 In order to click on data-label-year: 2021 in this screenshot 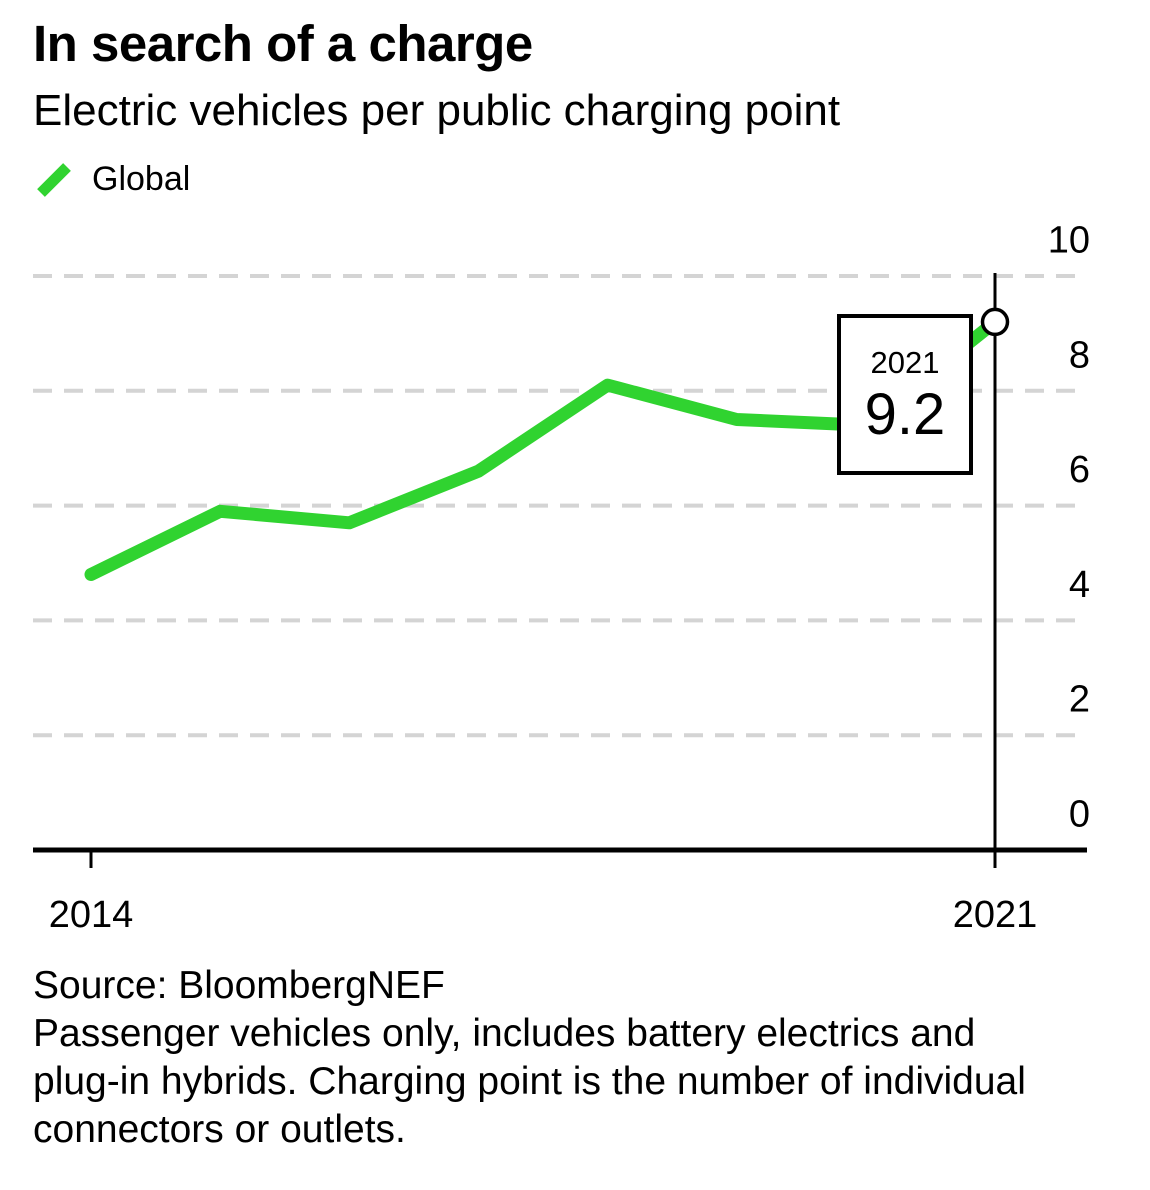, I will do `click(905, 362)`.